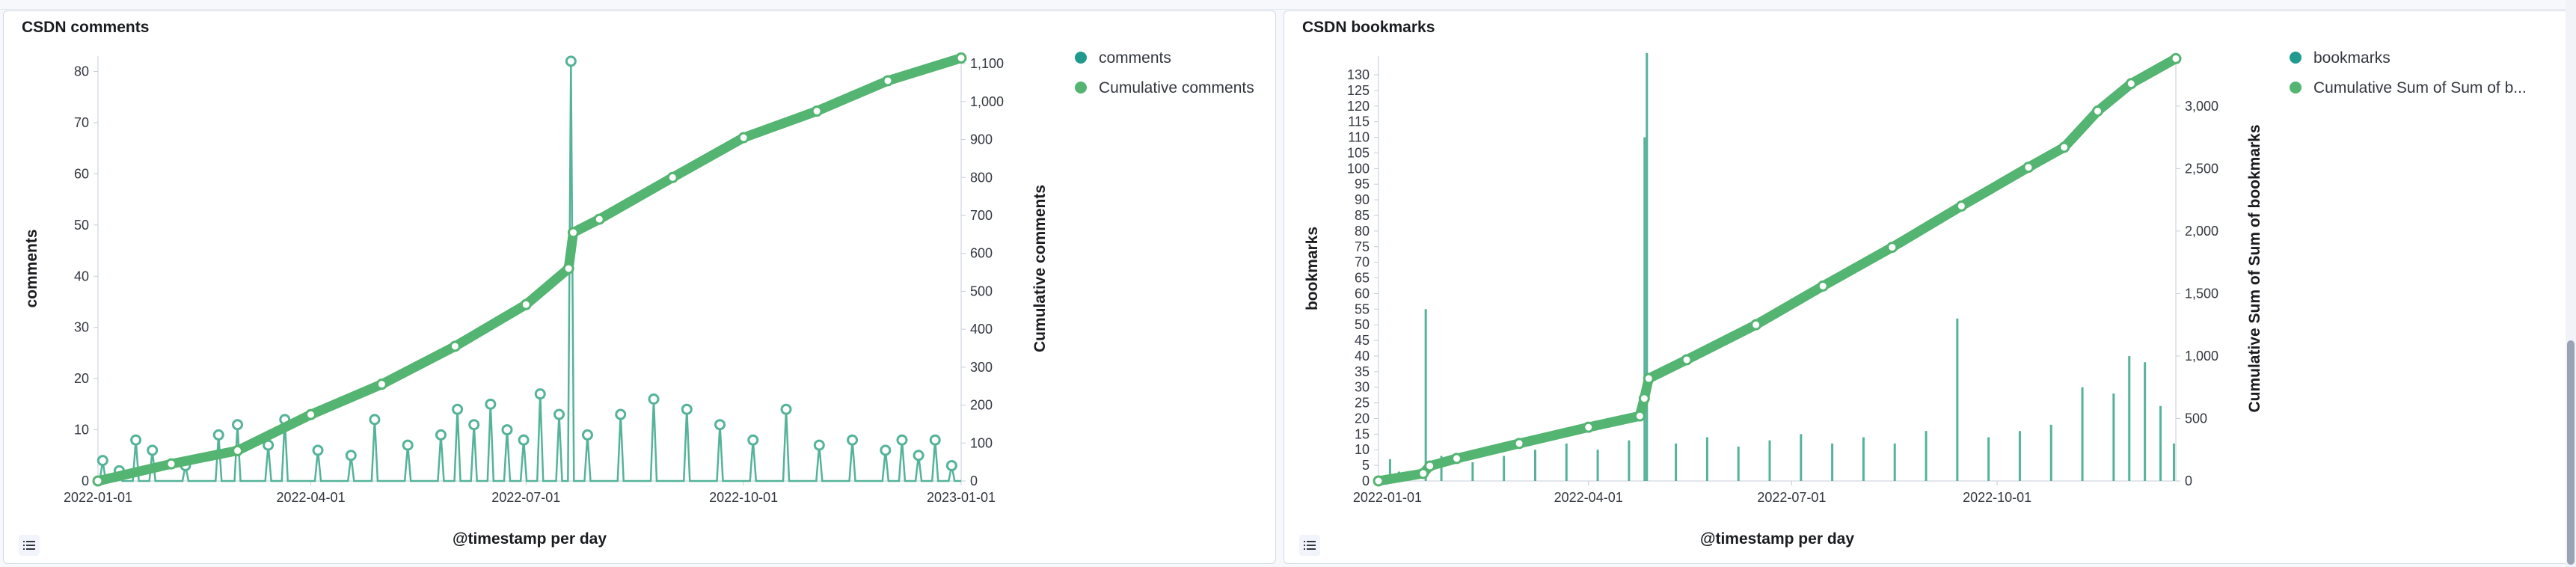 The image size is (2576, 567). What do you see at coordinates (2571, 283) in the screenshot?
I see `page-scrollbar` at bounding box center [2571, 283].